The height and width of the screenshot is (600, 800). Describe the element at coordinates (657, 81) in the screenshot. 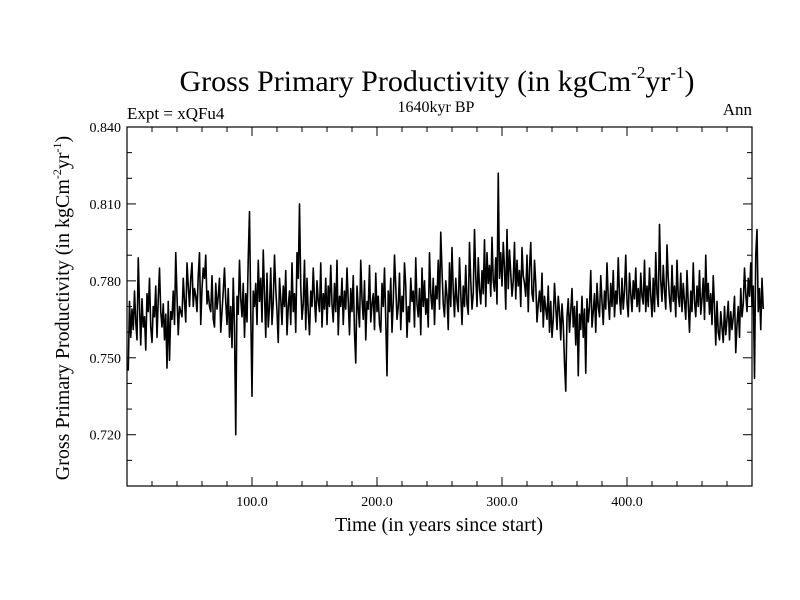

I see `chart-title-mid: yr` at that location.